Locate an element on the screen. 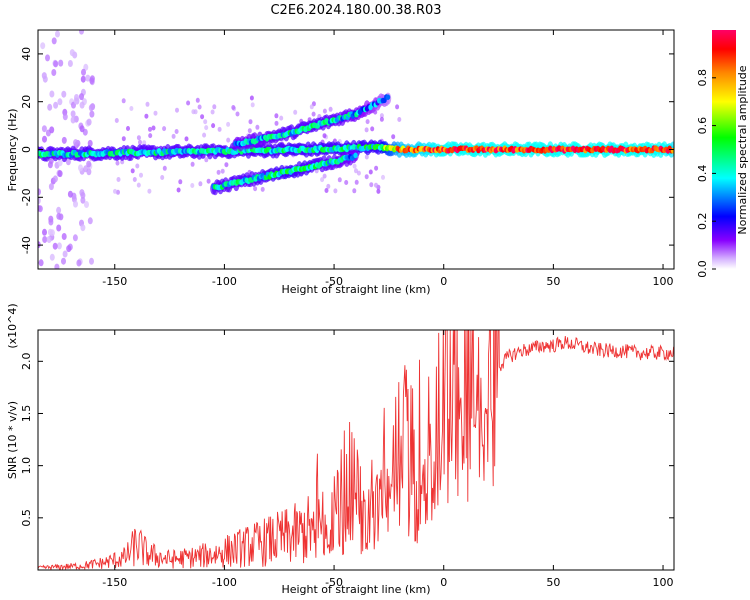 The width and height of the screenshot is (750, 600). spectrogram-ytick-label: 40 is located at coordinates (26, 54).